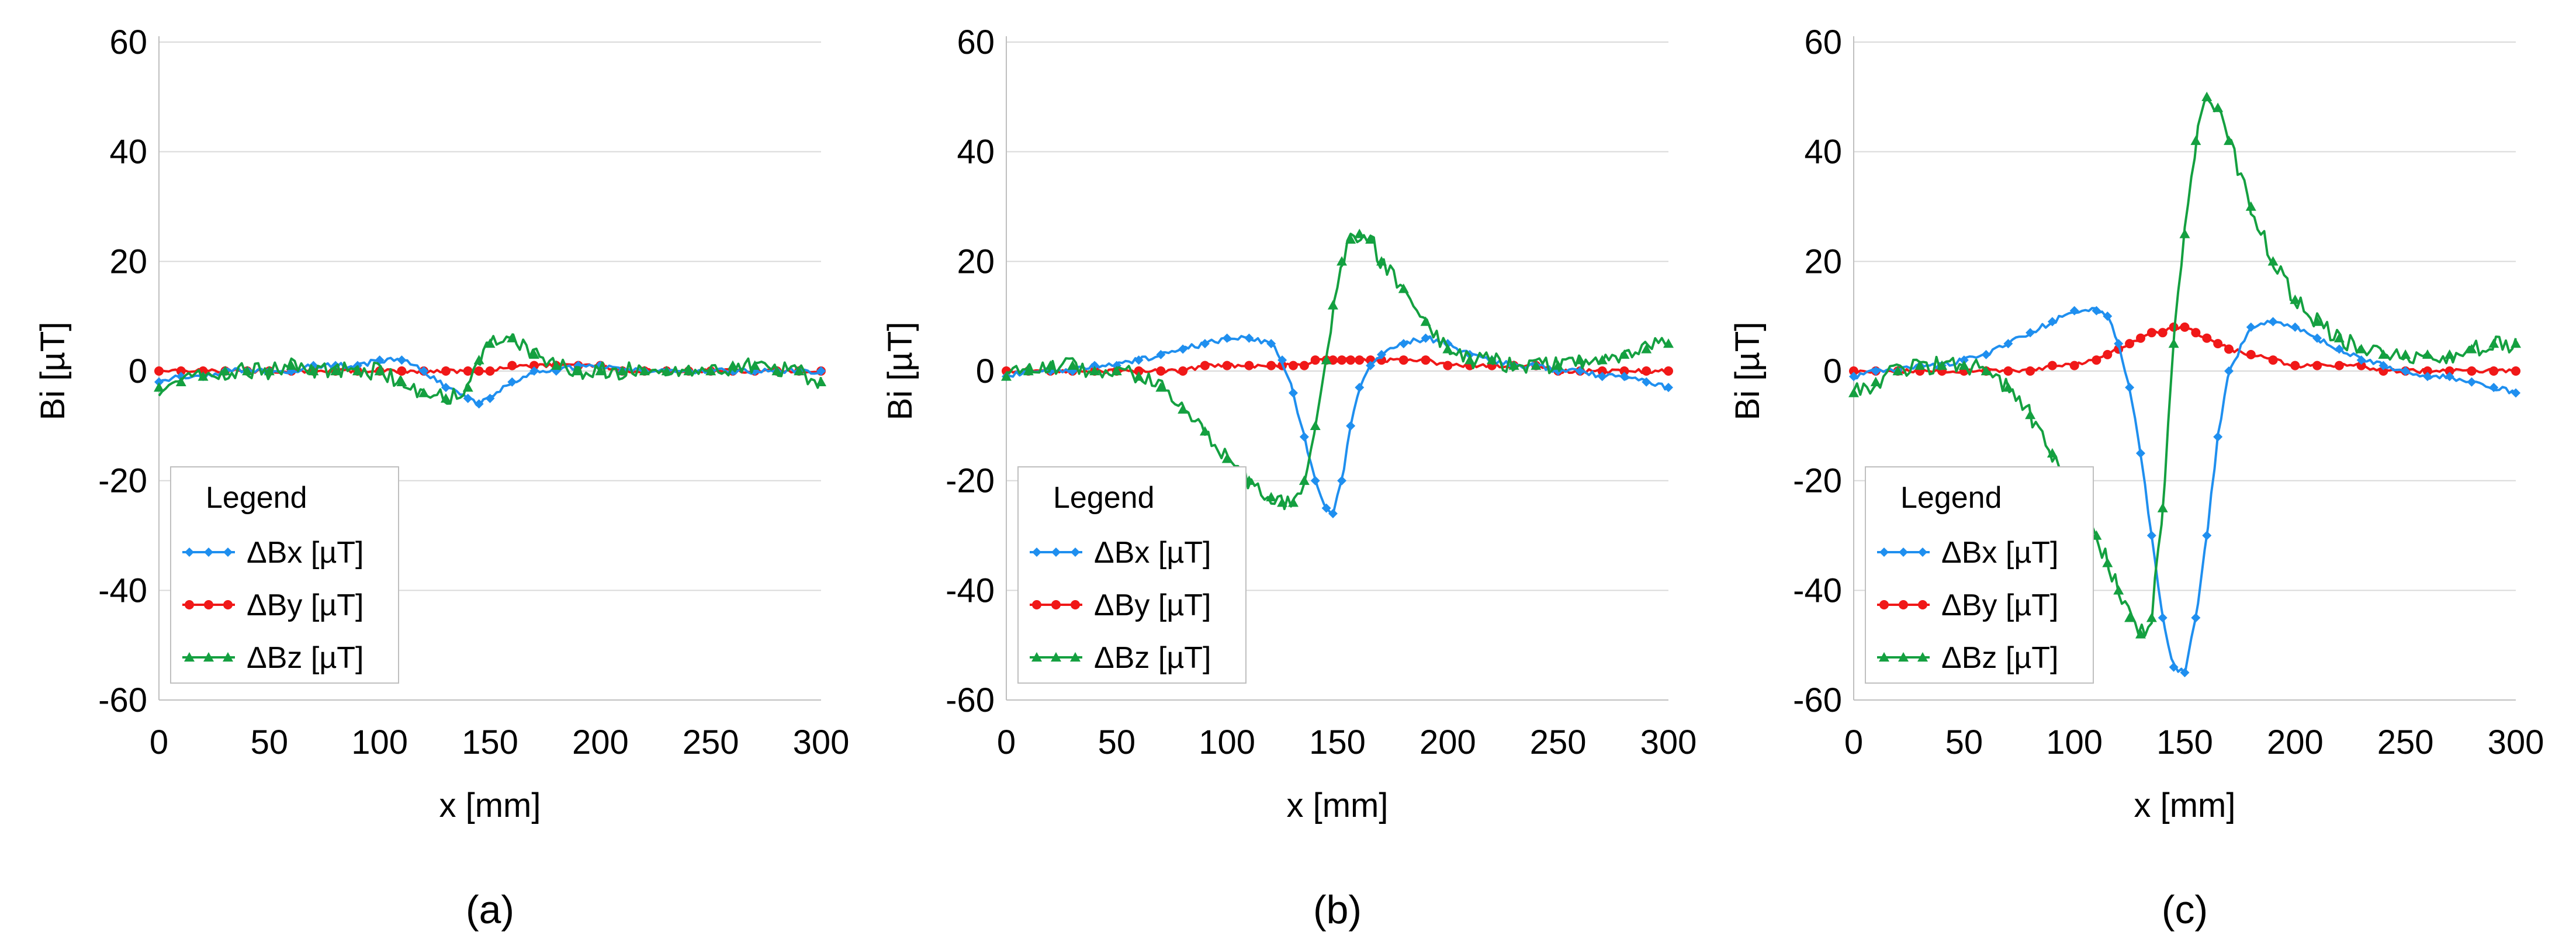  Describe the element at coordinates (2184, 492) in the screenshot. I see `series-diamond` at that location.